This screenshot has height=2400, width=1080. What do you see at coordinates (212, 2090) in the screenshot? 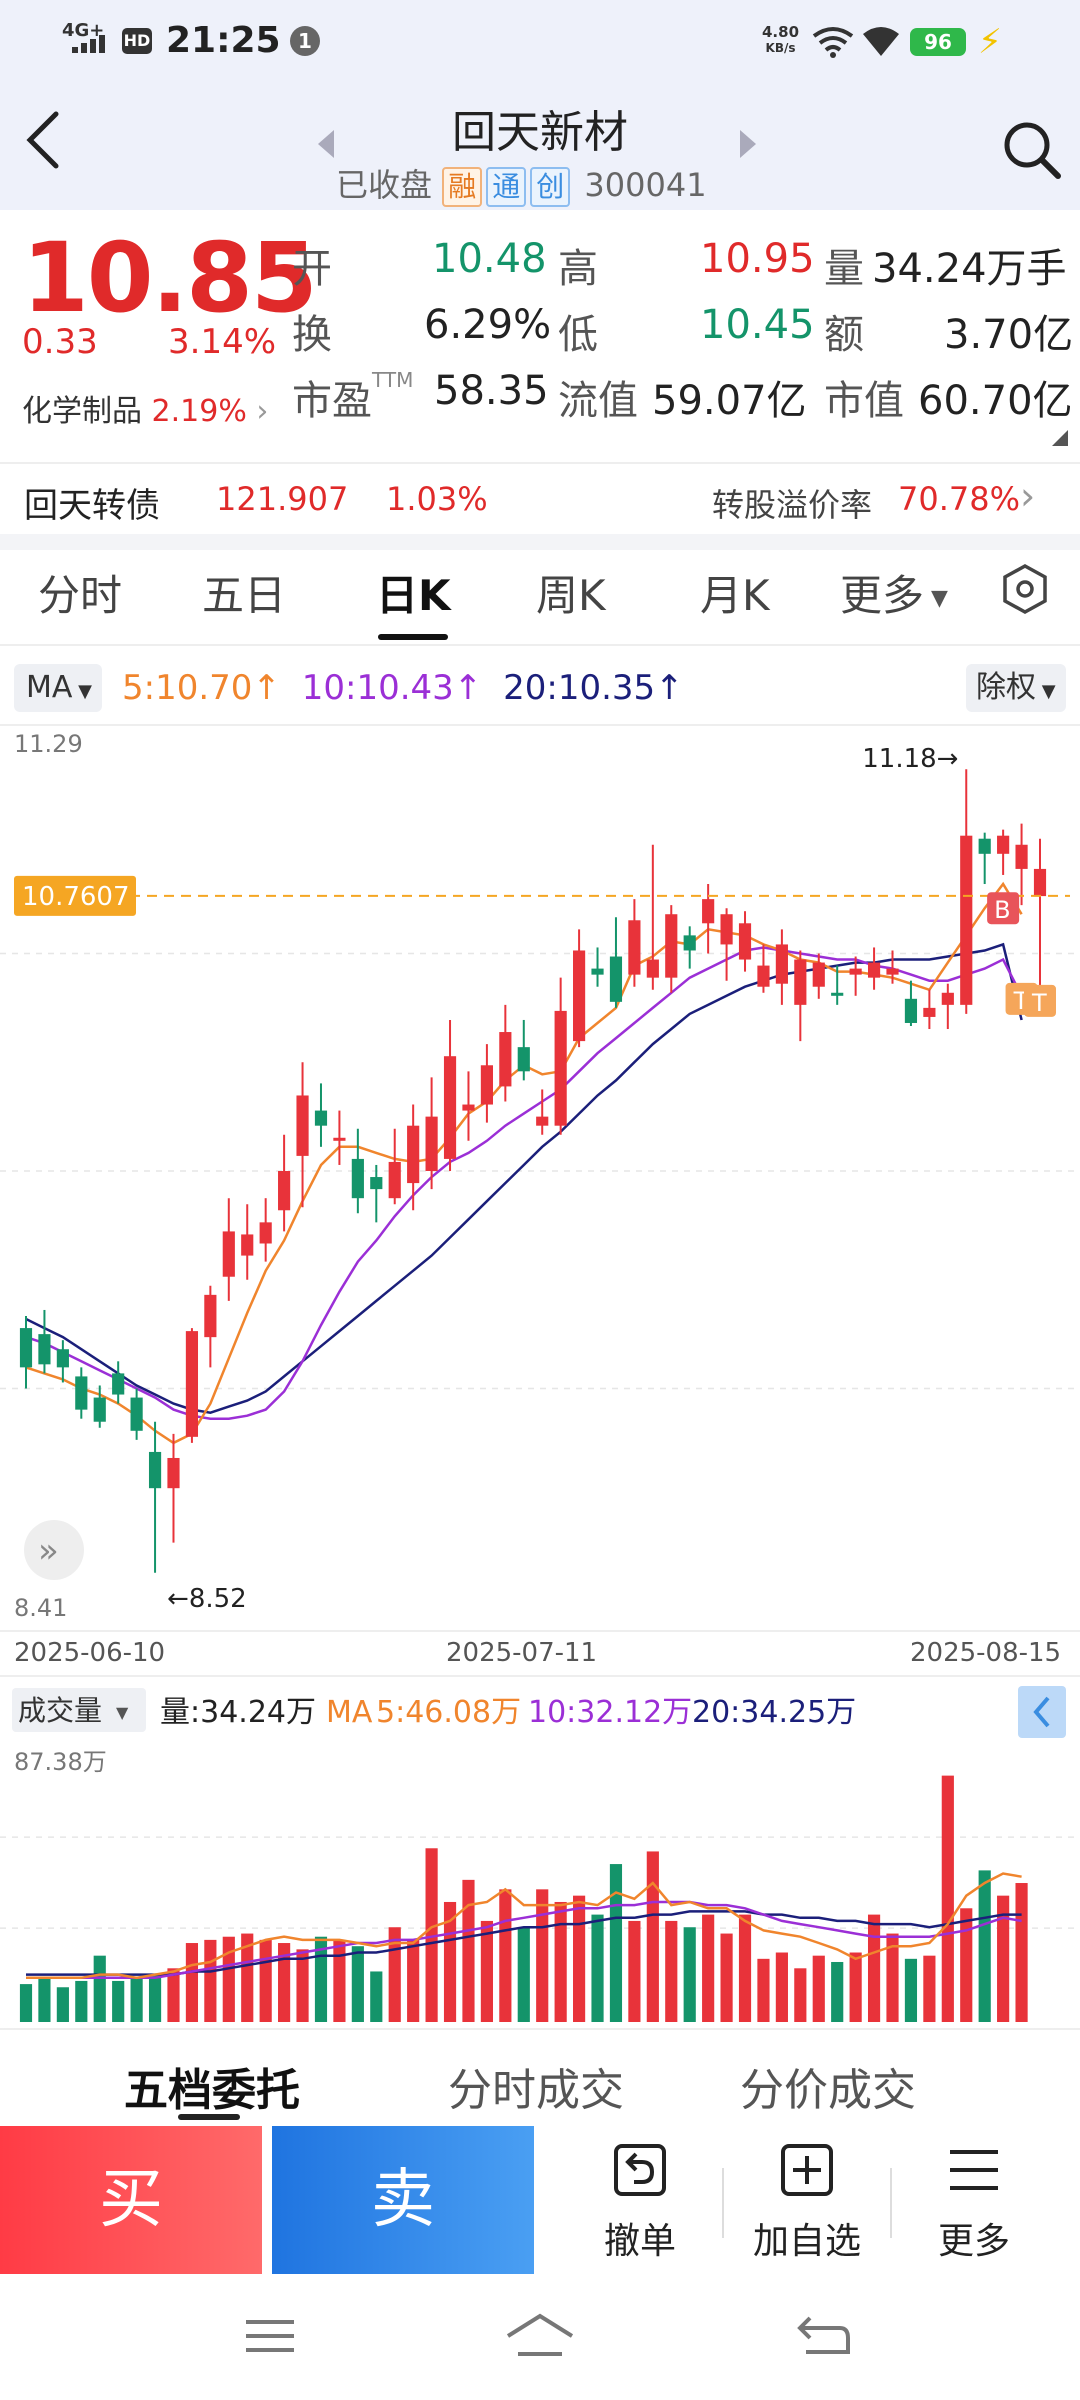
I see `tab-five-levels: 五档委托` at bounding box center [212, 2090].